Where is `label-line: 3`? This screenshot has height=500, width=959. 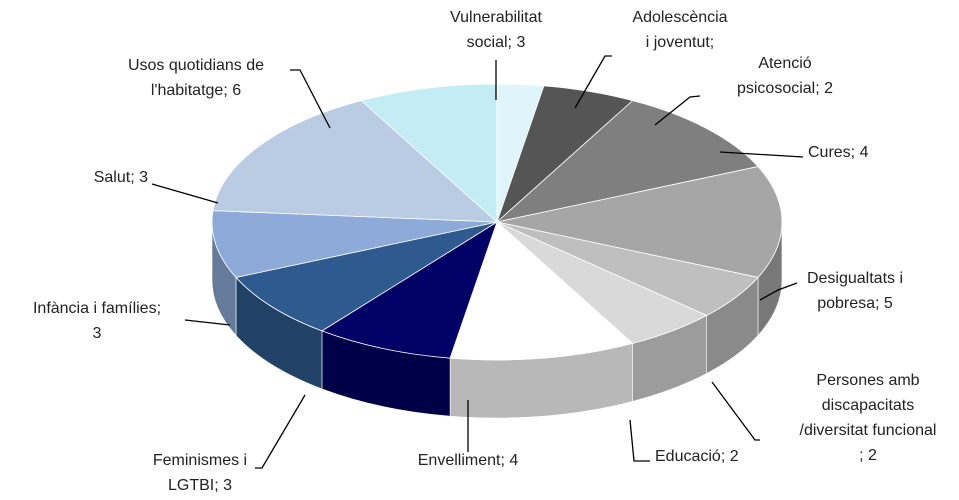
label-line: 3 is located at coordinates (97, 333).